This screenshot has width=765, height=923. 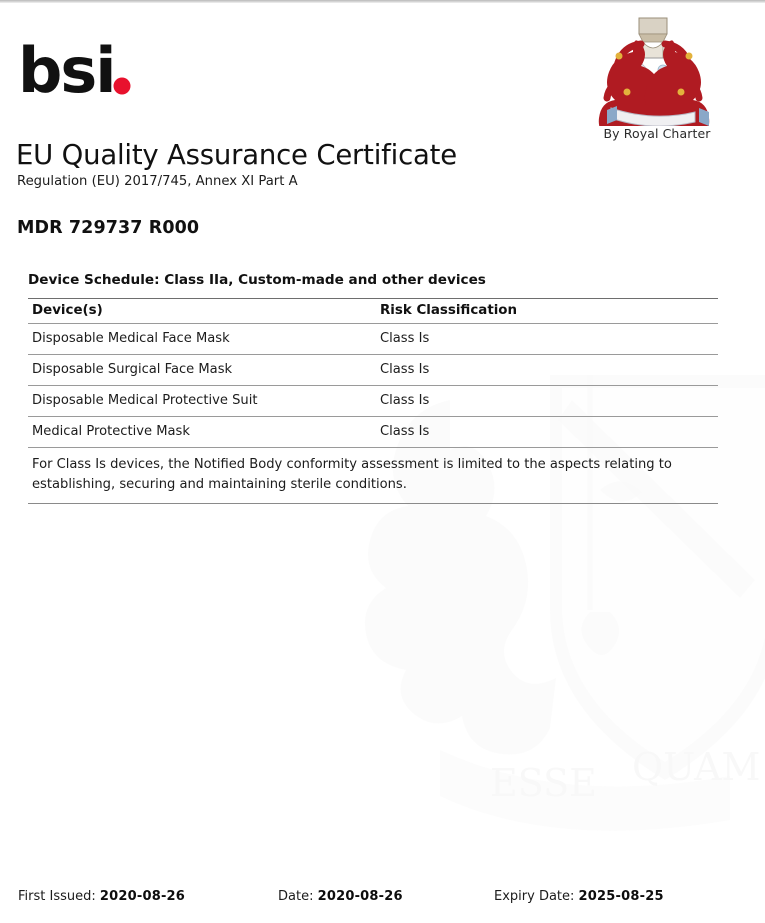 I want to click on cell-device: Medical Protective Mask, so click(x=202, y=432).